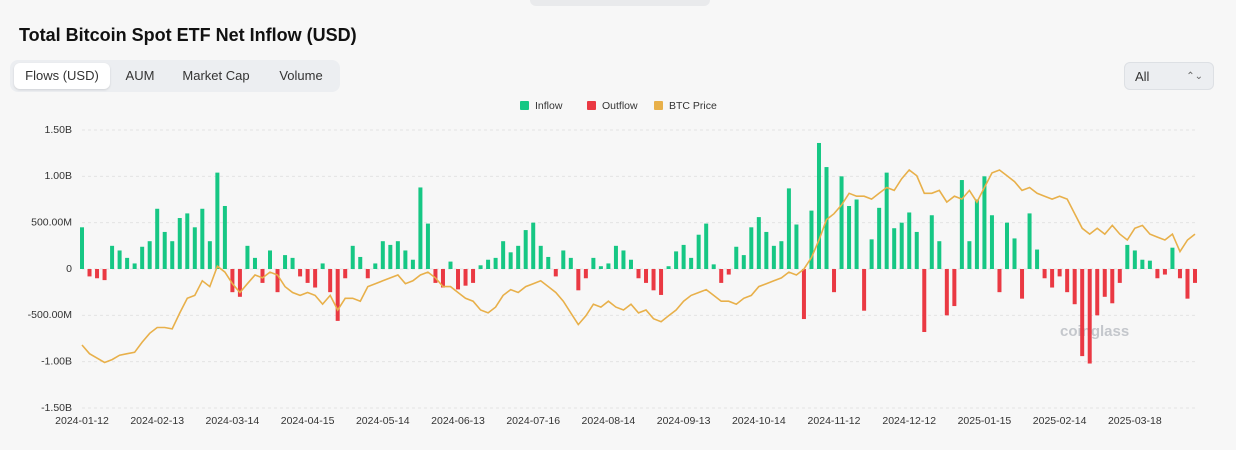  What do you see at coordinates (175, 76) in the screenshot?
I see `tab-bar: Flows (USD) AUM Market Cap Volume` at bounding box center [175, 76].